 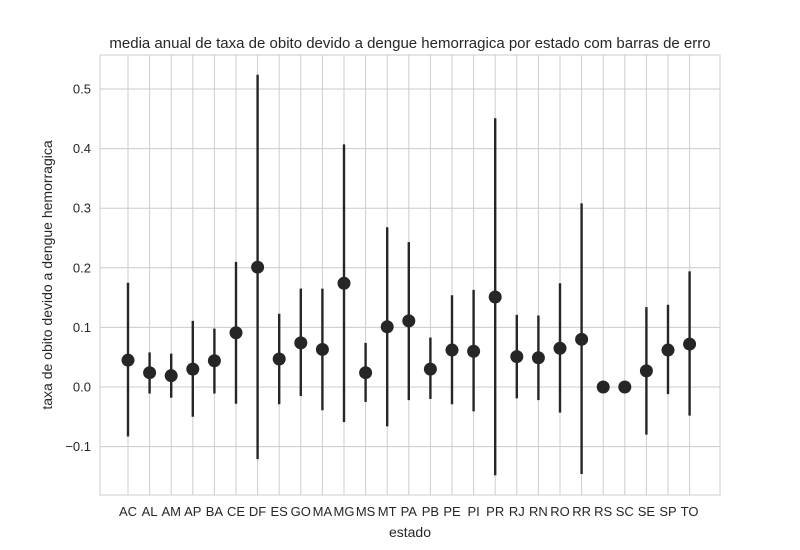 I want to click on x-tick-label: SE, so click(x=647, y=511).